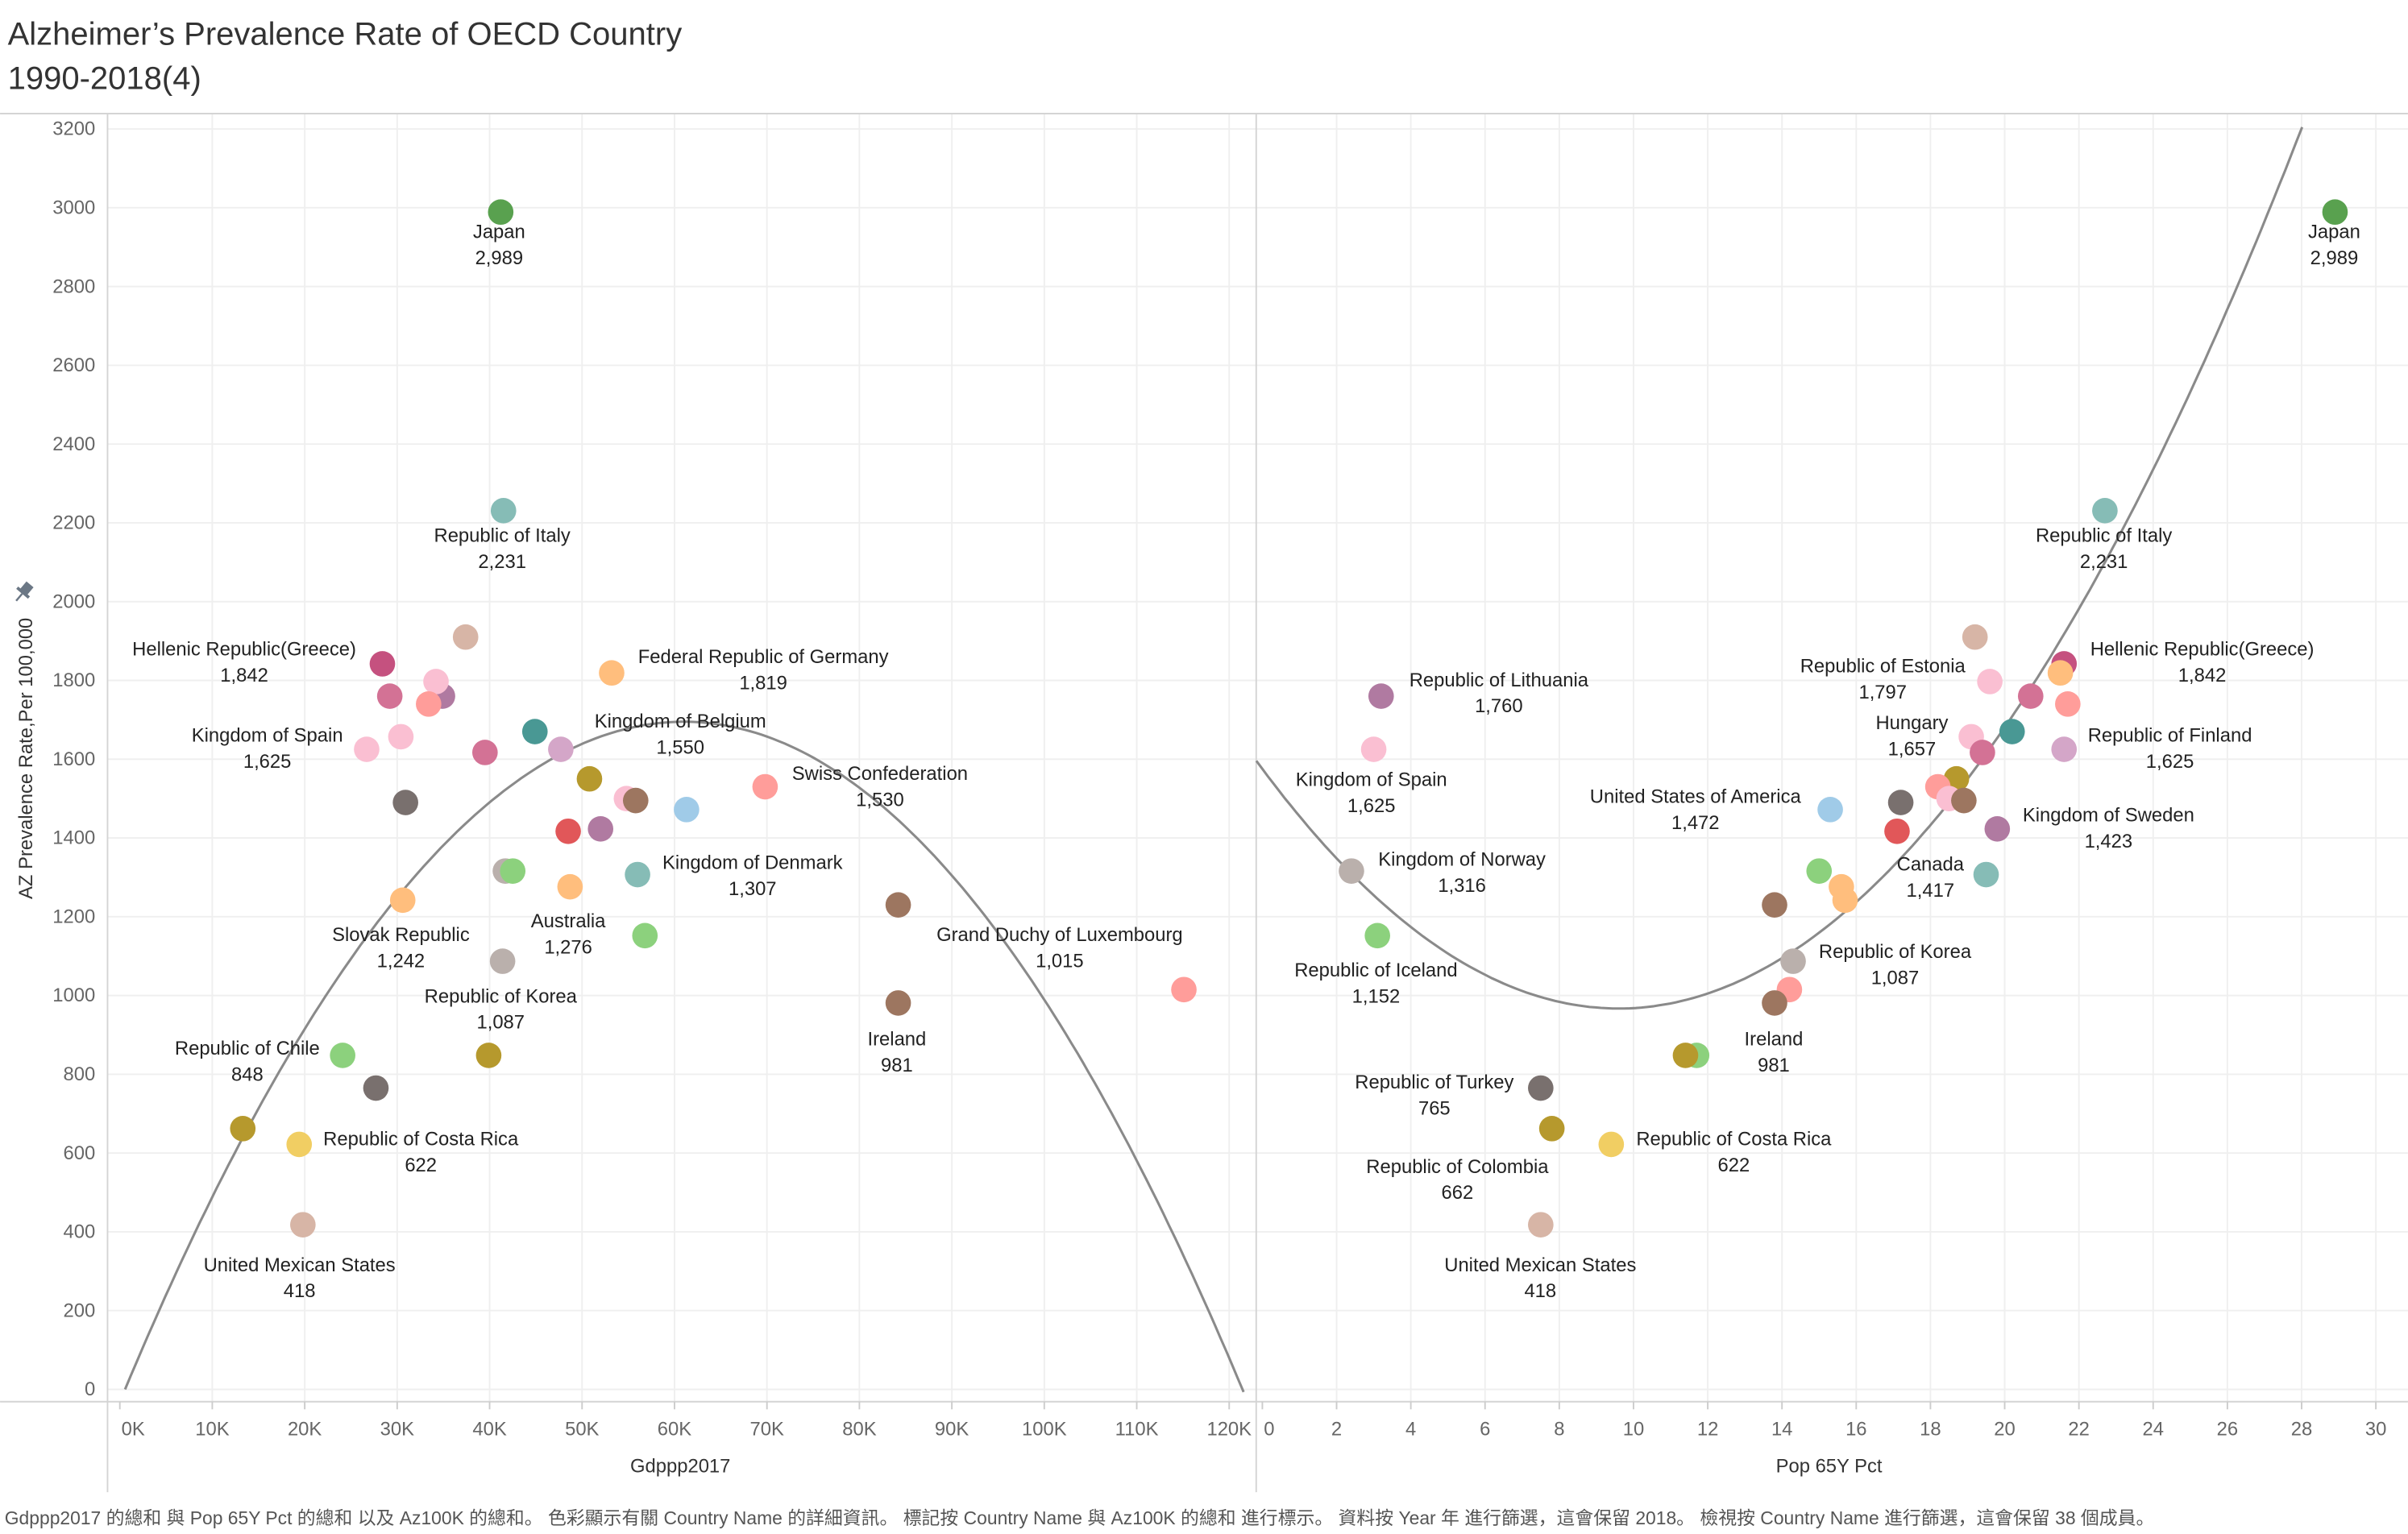 This screenshot has height=1534, width=2408. I want to click on x-tick-label: 30K, so click(397, 1430).